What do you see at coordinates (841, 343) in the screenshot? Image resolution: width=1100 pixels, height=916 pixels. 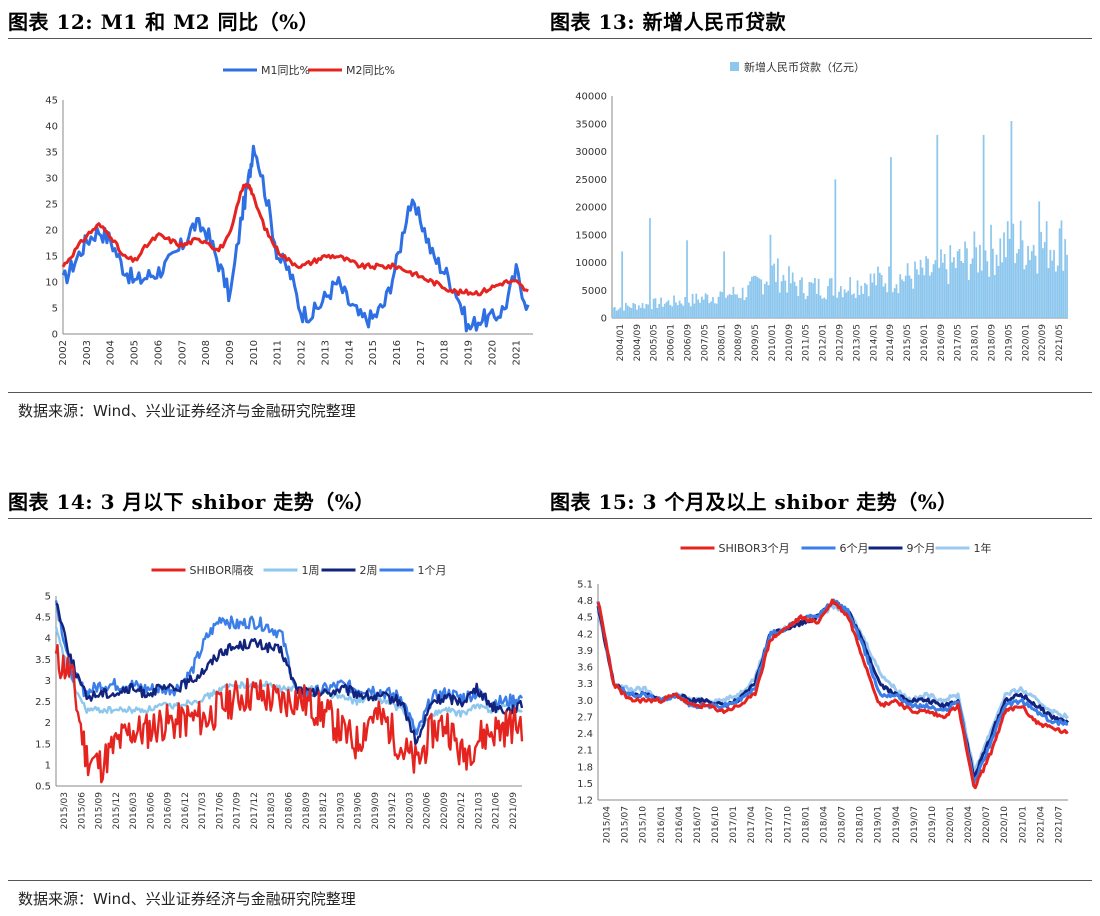 I see `x-tick-label: 2012/09` at bounding box center [841, 343].